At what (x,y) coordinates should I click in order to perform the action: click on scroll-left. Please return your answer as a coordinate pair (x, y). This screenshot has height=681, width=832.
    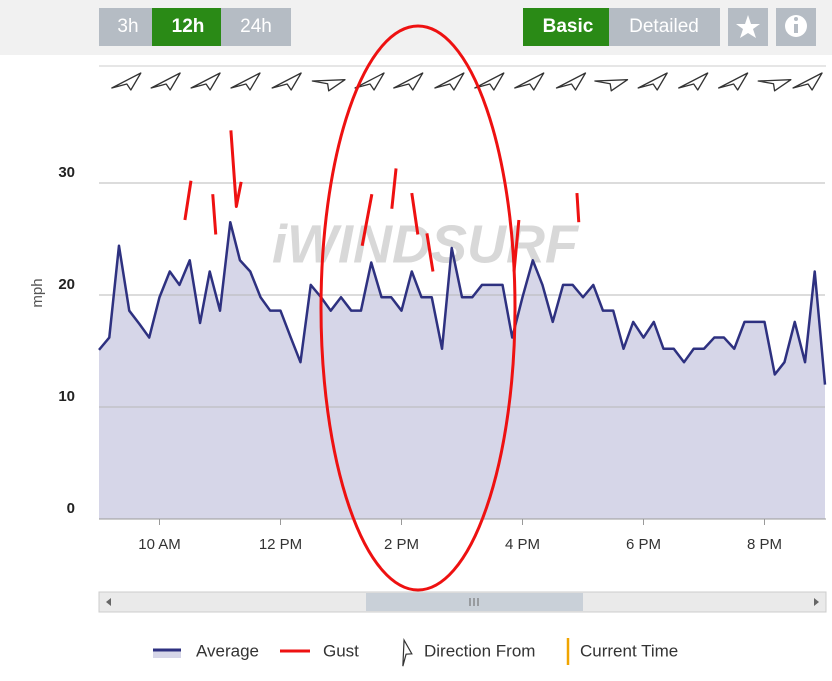
    Looking at the image, I should click on (108, 602).